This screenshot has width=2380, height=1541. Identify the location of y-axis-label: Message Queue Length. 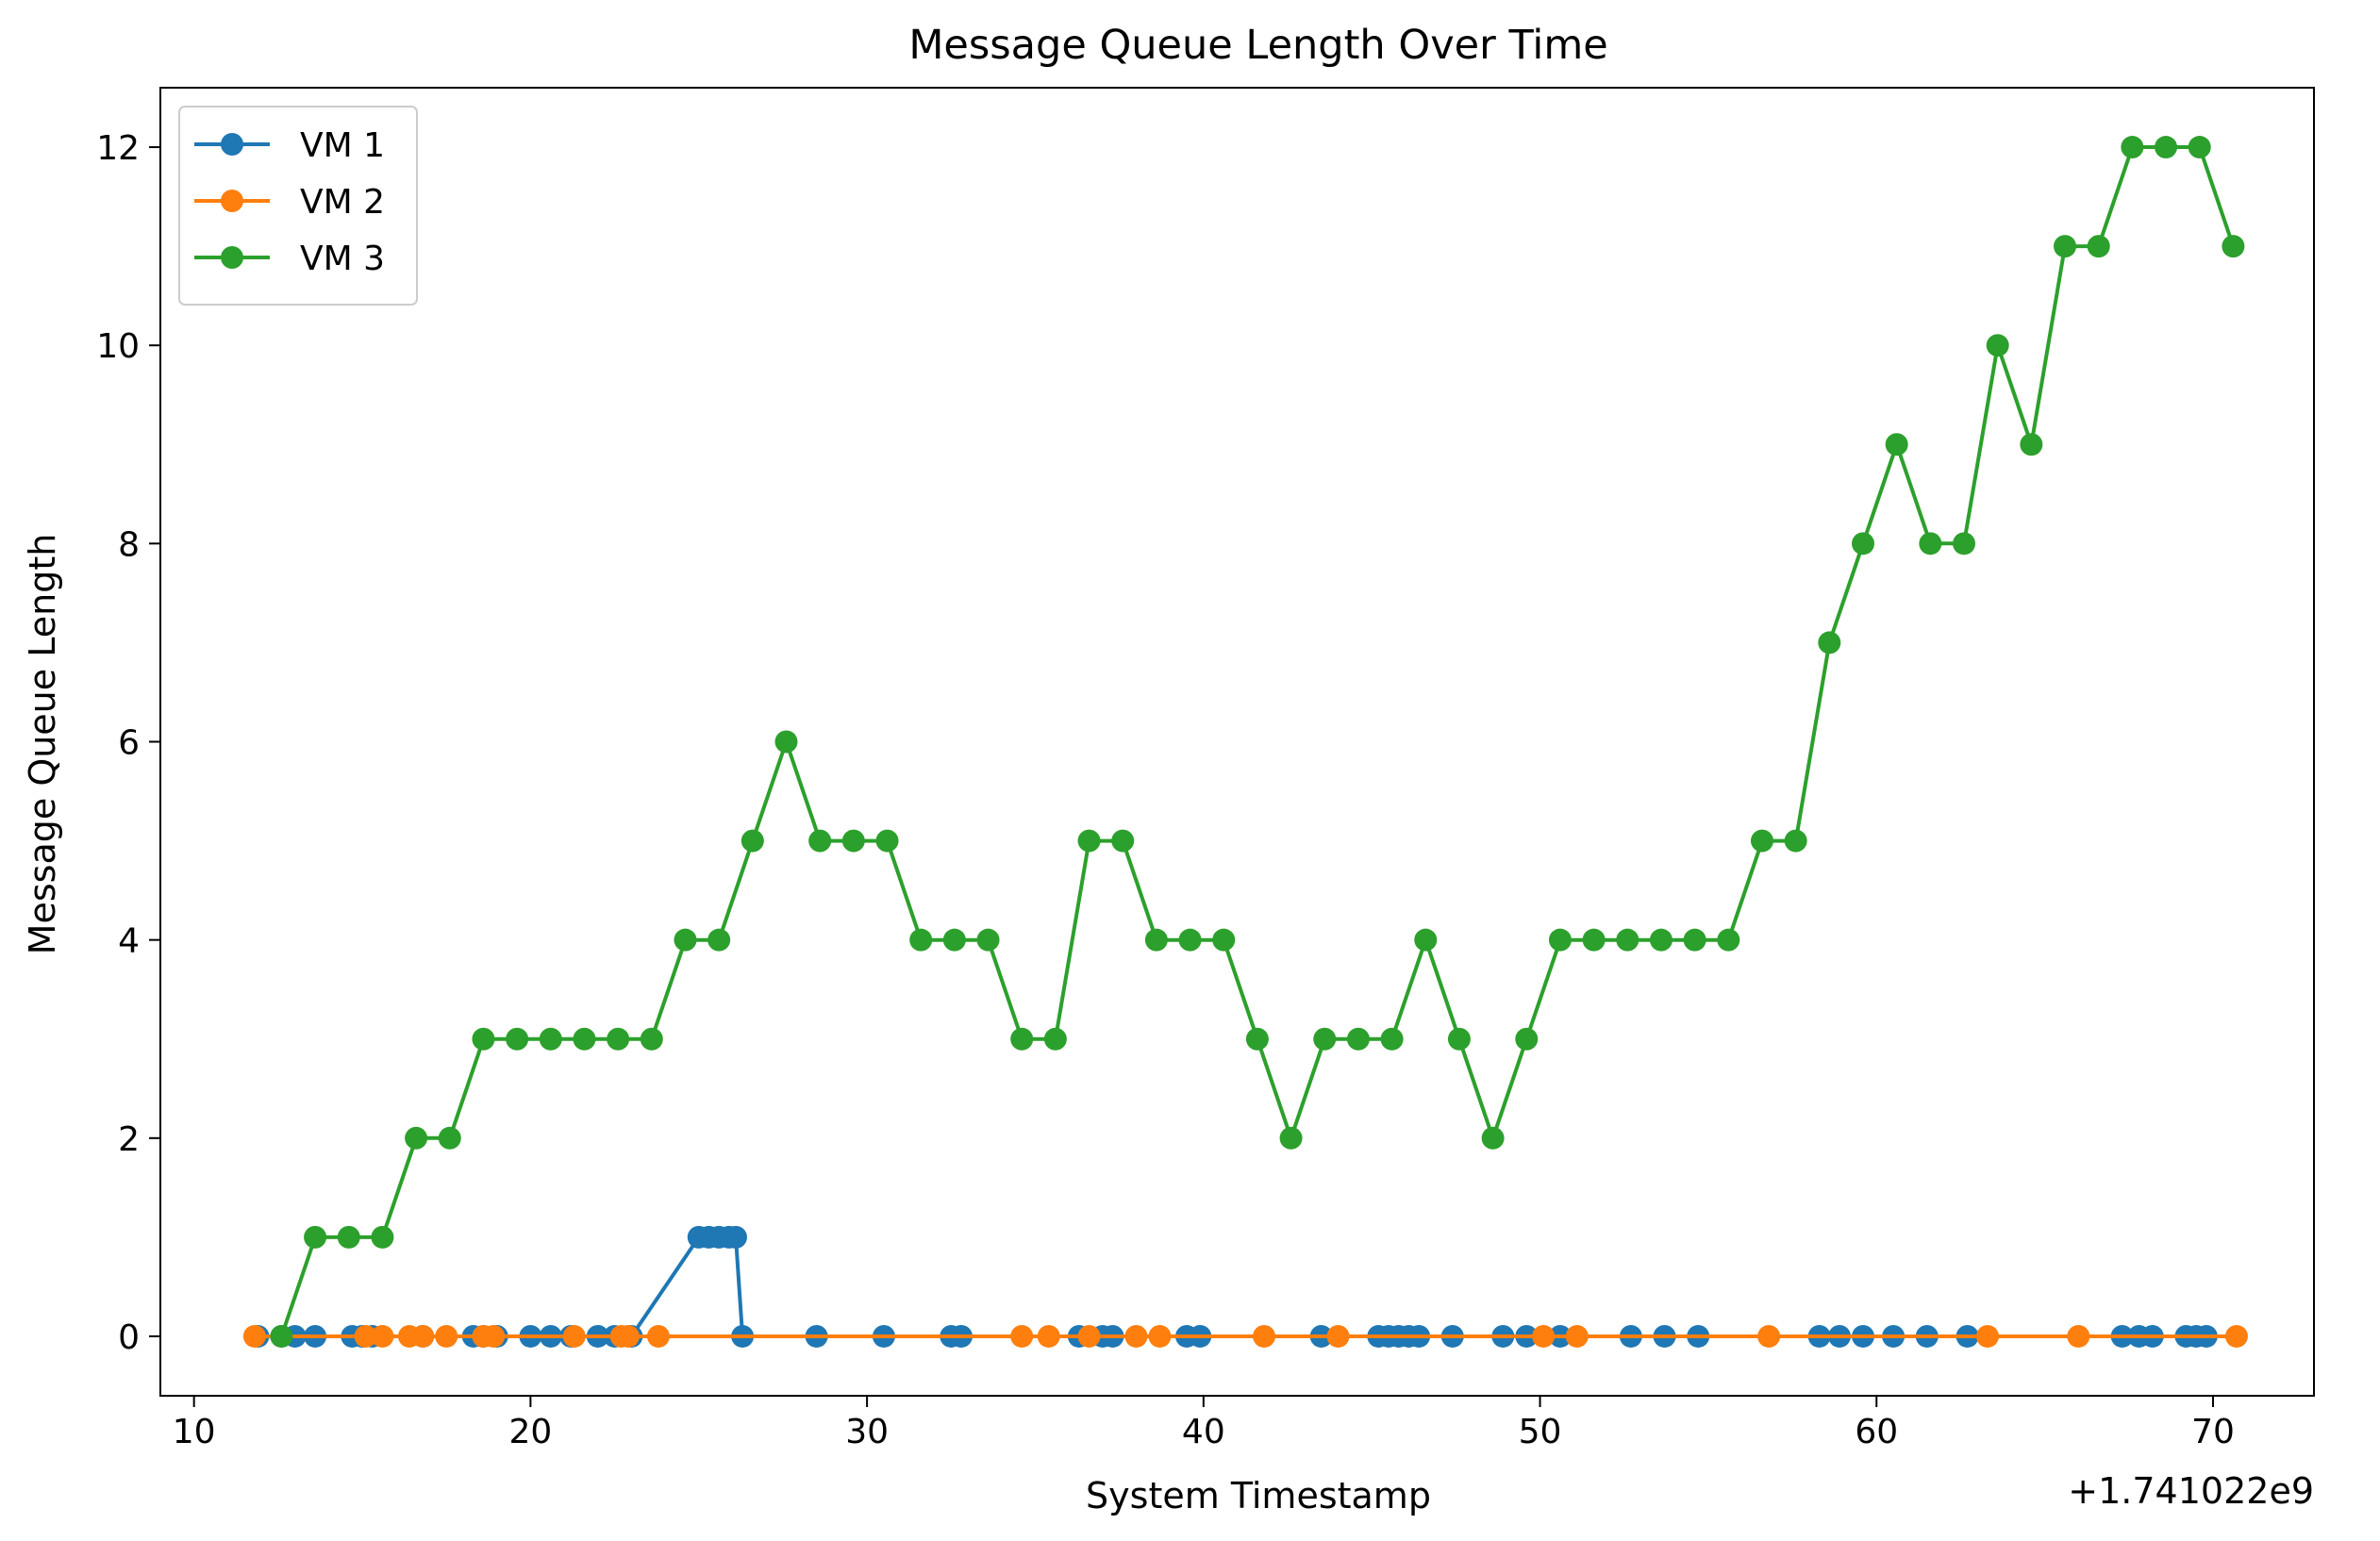
(42, 744).